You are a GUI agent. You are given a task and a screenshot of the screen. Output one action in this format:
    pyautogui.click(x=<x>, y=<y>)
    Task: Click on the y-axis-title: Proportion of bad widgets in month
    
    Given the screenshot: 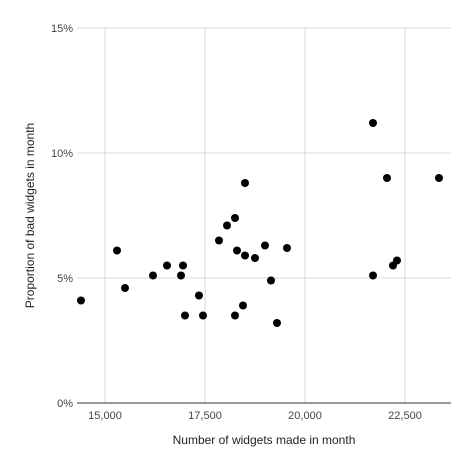 What is the action you would take?
    pyautogui.click(x=30, y=215)
    